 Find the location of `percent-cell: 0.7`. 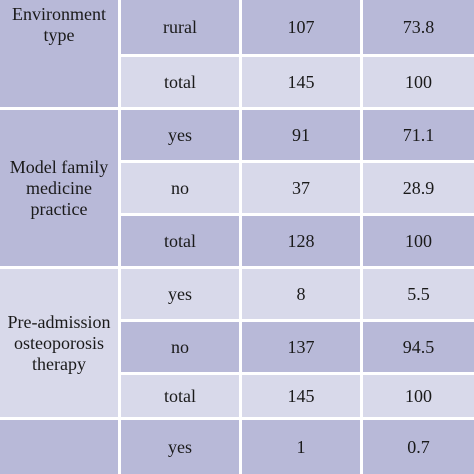

percent-cell: 0.7 is located at coordinates (418, 447).